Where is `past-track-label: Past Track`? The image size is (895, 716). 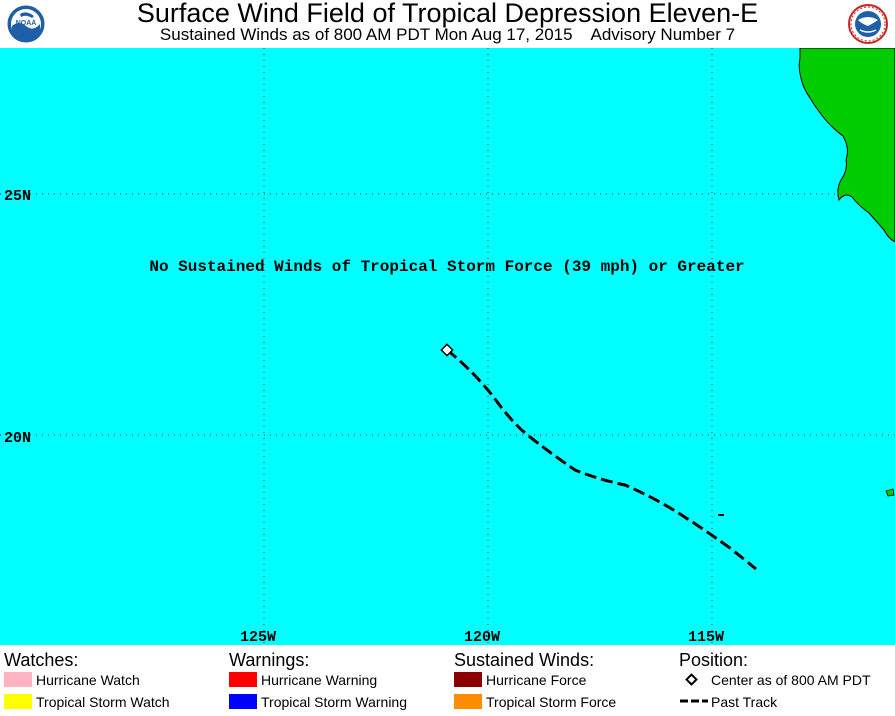
past-track-label: Past Track is located at coordinates (744, 702).